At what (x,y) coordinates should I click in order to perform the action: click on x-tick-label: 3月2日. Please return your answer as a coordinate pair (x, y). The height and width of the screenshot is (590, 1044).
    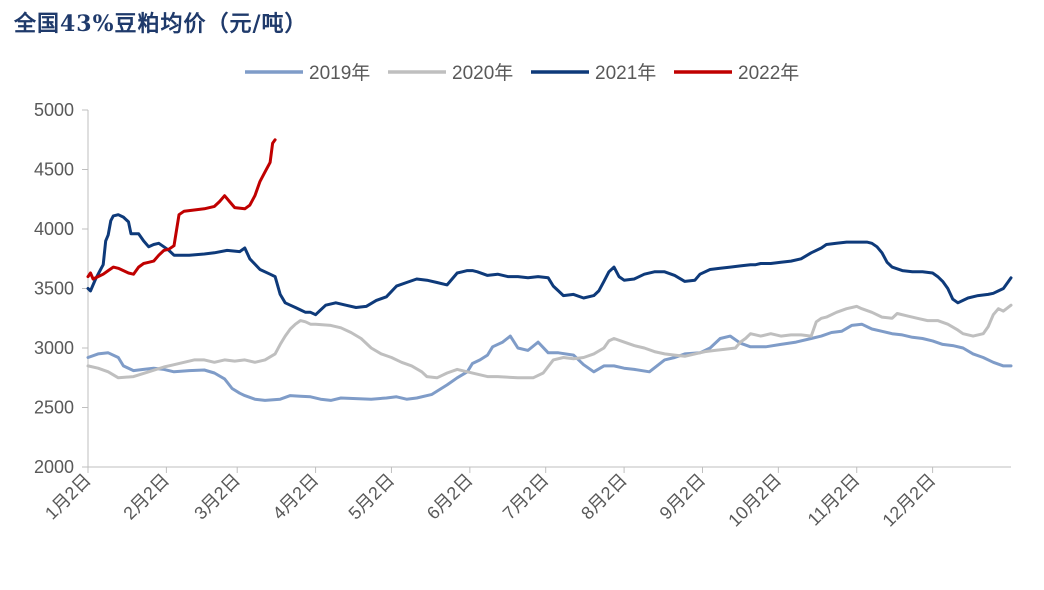
    Looking at the image, I should click on (217, 497).